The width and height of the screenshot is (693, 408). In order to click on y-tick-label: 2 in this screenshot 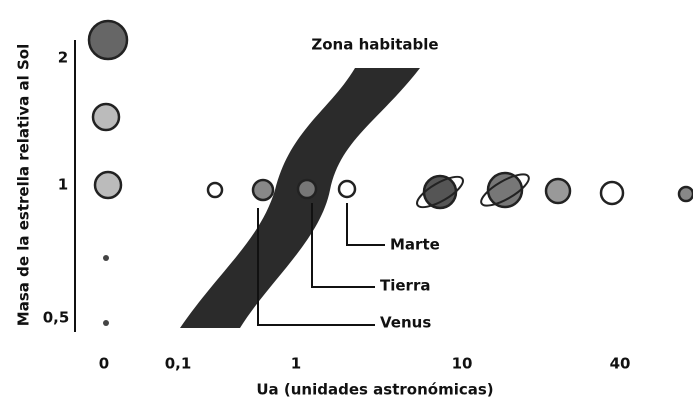, I will do `click(63, 58)`.